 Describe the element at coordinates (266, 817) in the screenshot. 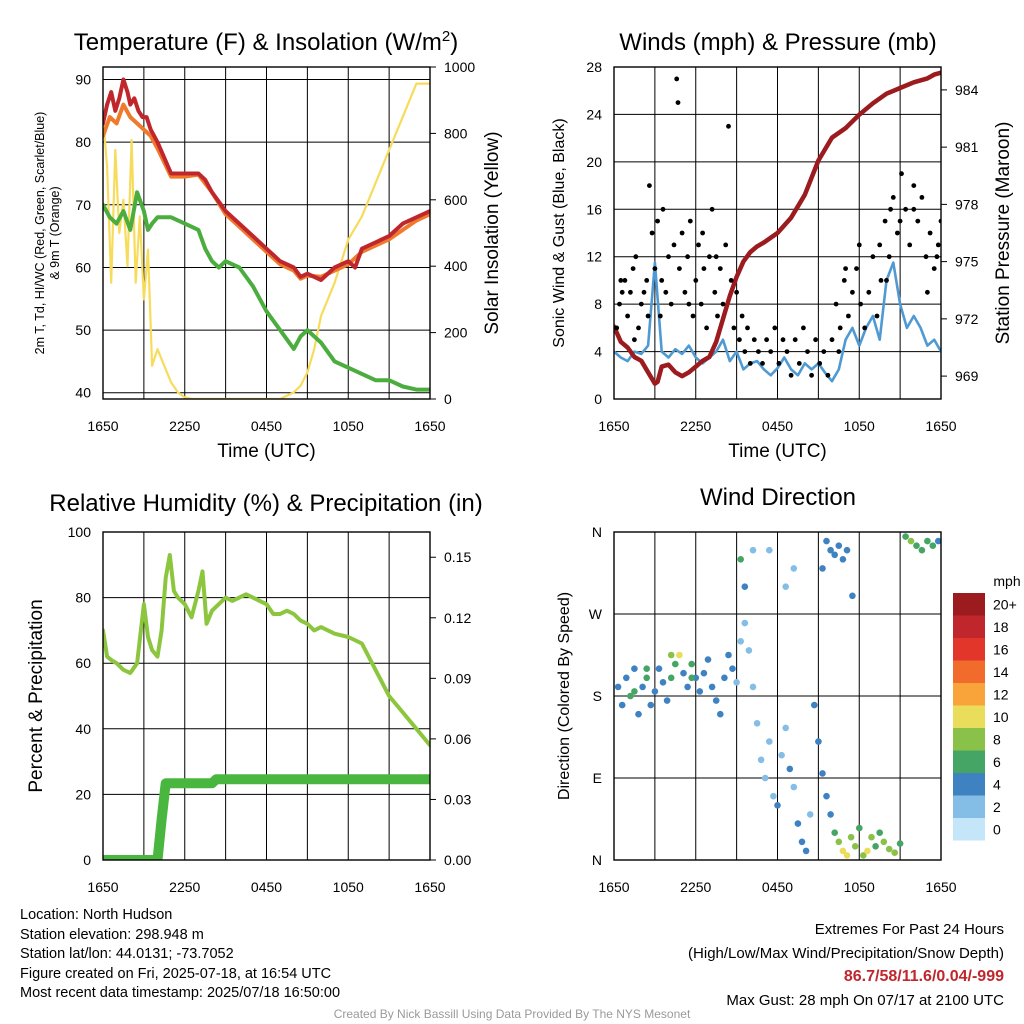

I see `series-line-precipitation` at that location.